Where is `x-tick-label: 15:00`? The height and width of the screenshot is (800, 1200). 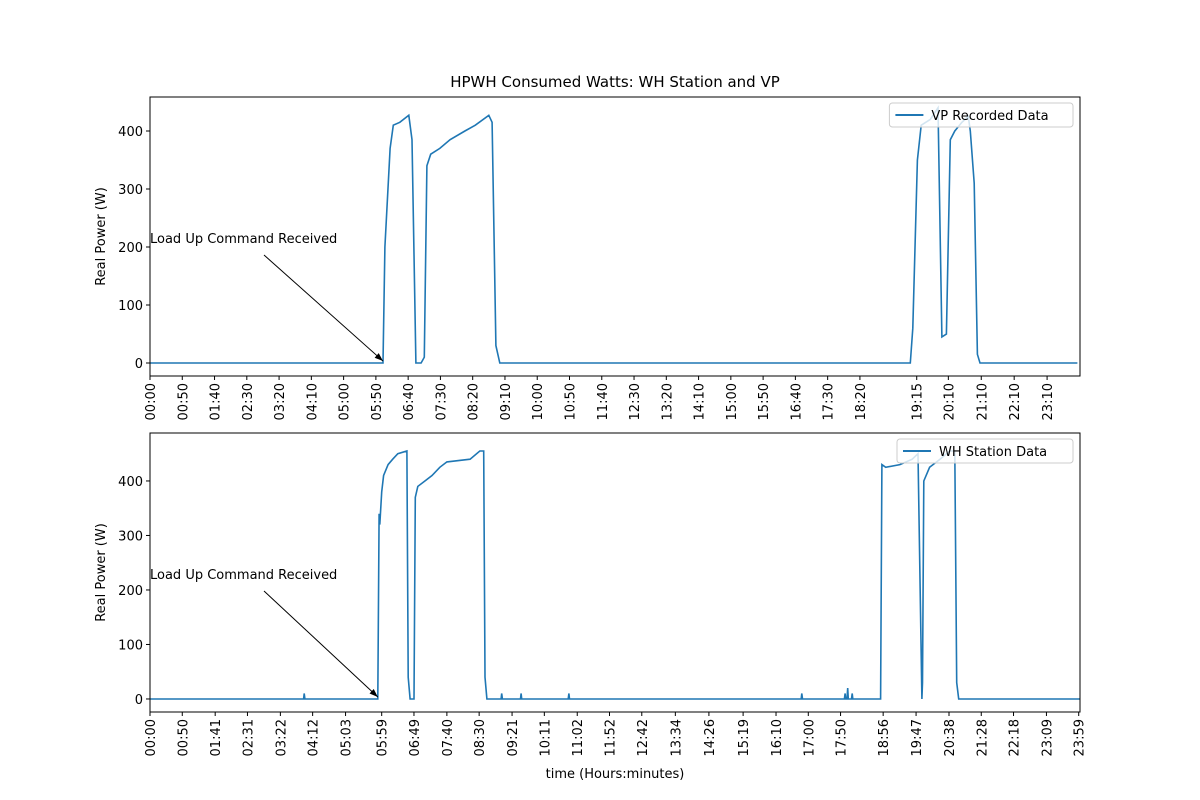 x-tick-label: 15:00 is located at coordinates (732, 401).